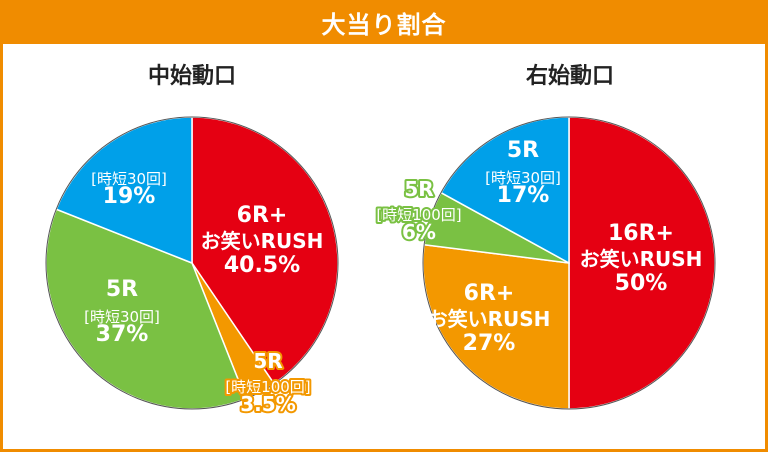 The width and height of the screenshot is (768, 452). Describe the element at coordinates (489, 293) in the screenshot. I see `pie-2-slice-text-2-1: 6R+` at that location.